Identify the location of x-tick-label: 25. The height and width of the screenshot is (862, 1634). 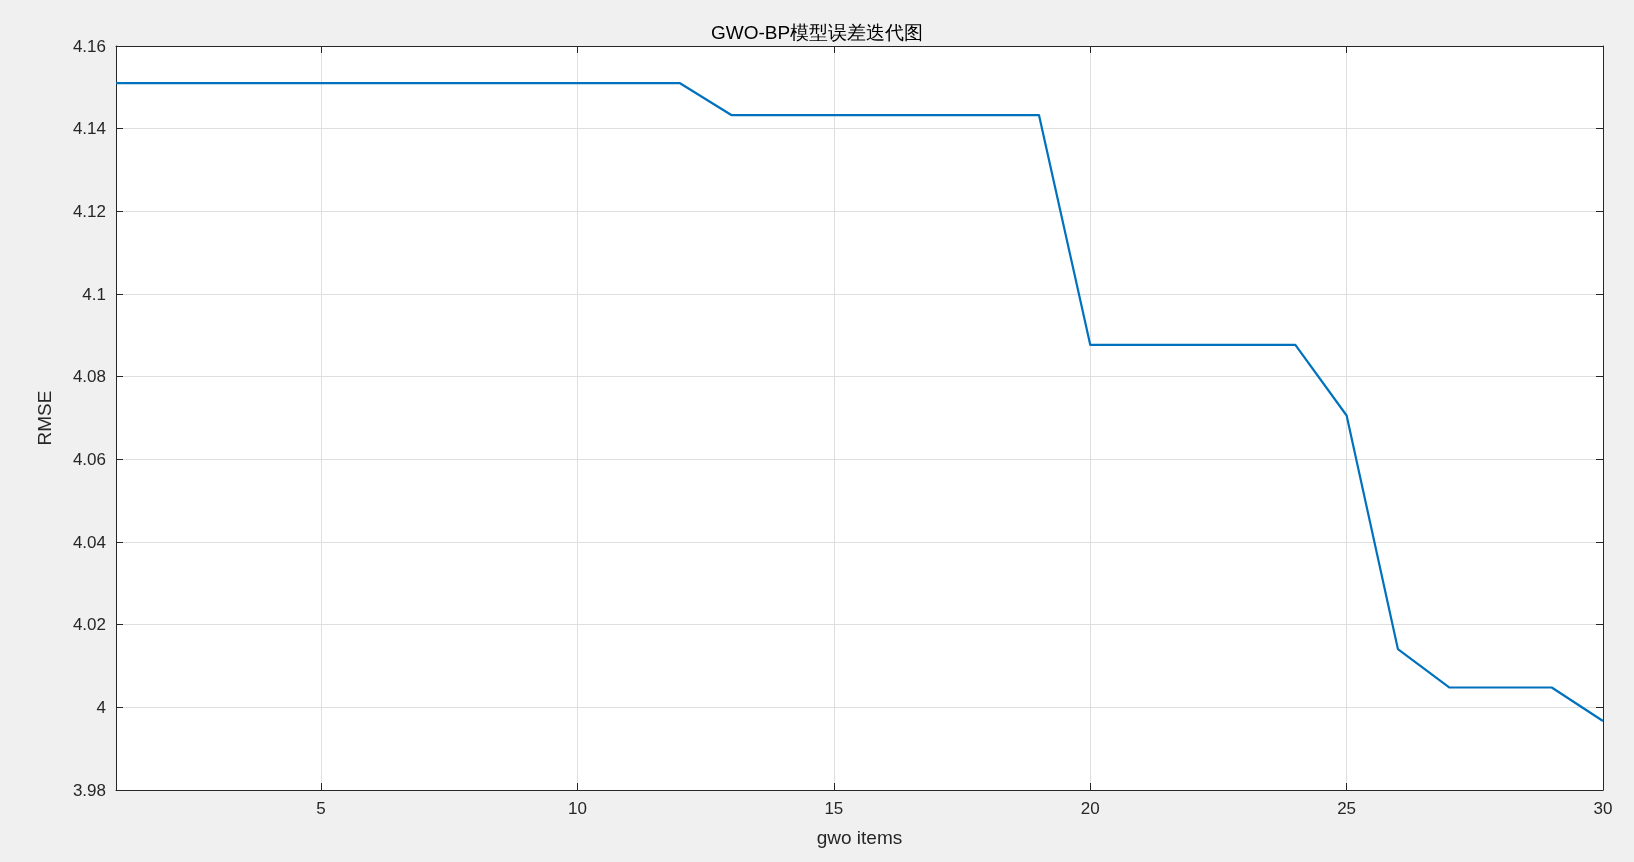
(1347, 808).